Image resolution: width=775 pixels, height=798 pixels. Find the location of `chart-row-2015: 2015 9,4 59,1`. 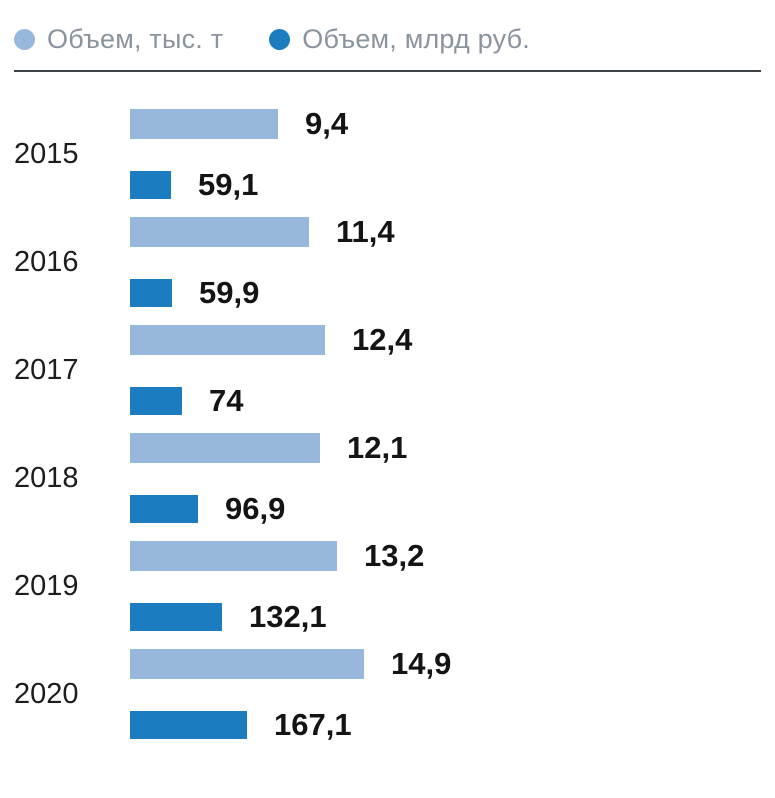

chart-row-2015: 2015 9,4 59,1 is located at coordinates (387, 154).